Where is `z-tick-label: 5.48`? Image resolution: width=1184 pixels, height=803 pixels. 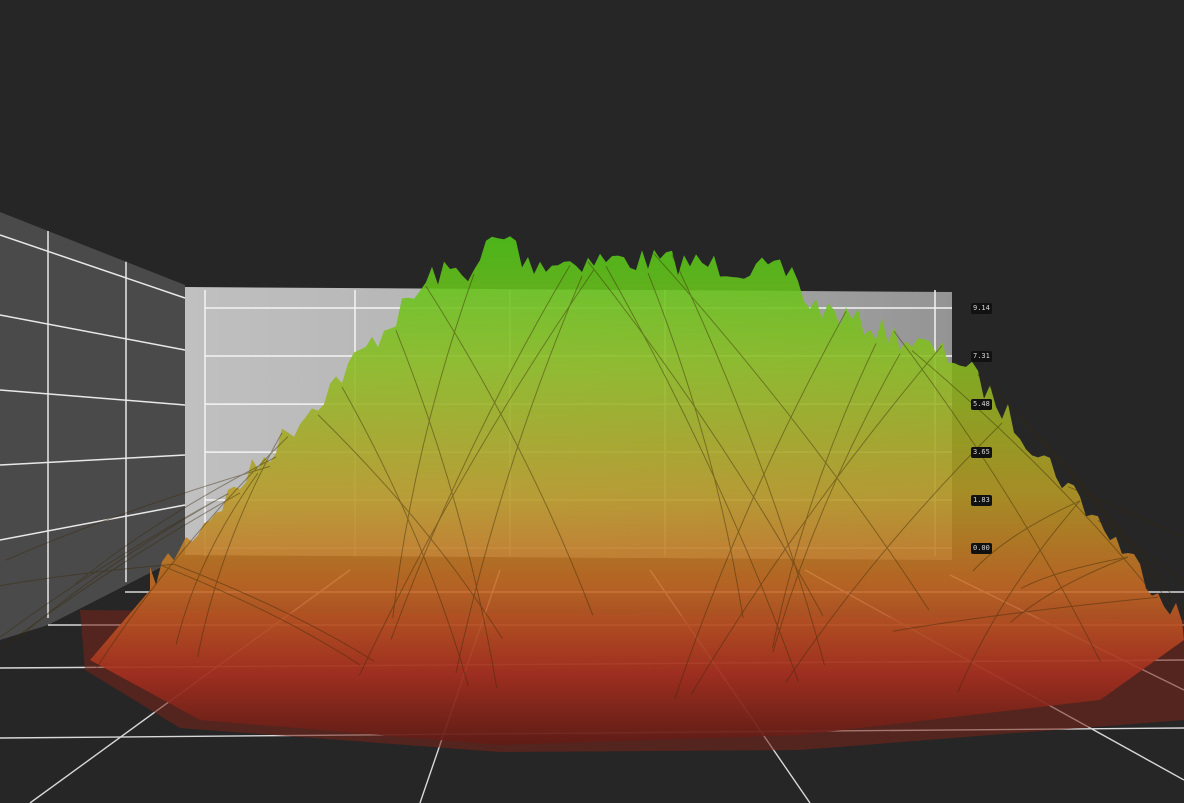 z-tick-label: 5.48 is located at coordinates (981, 405).